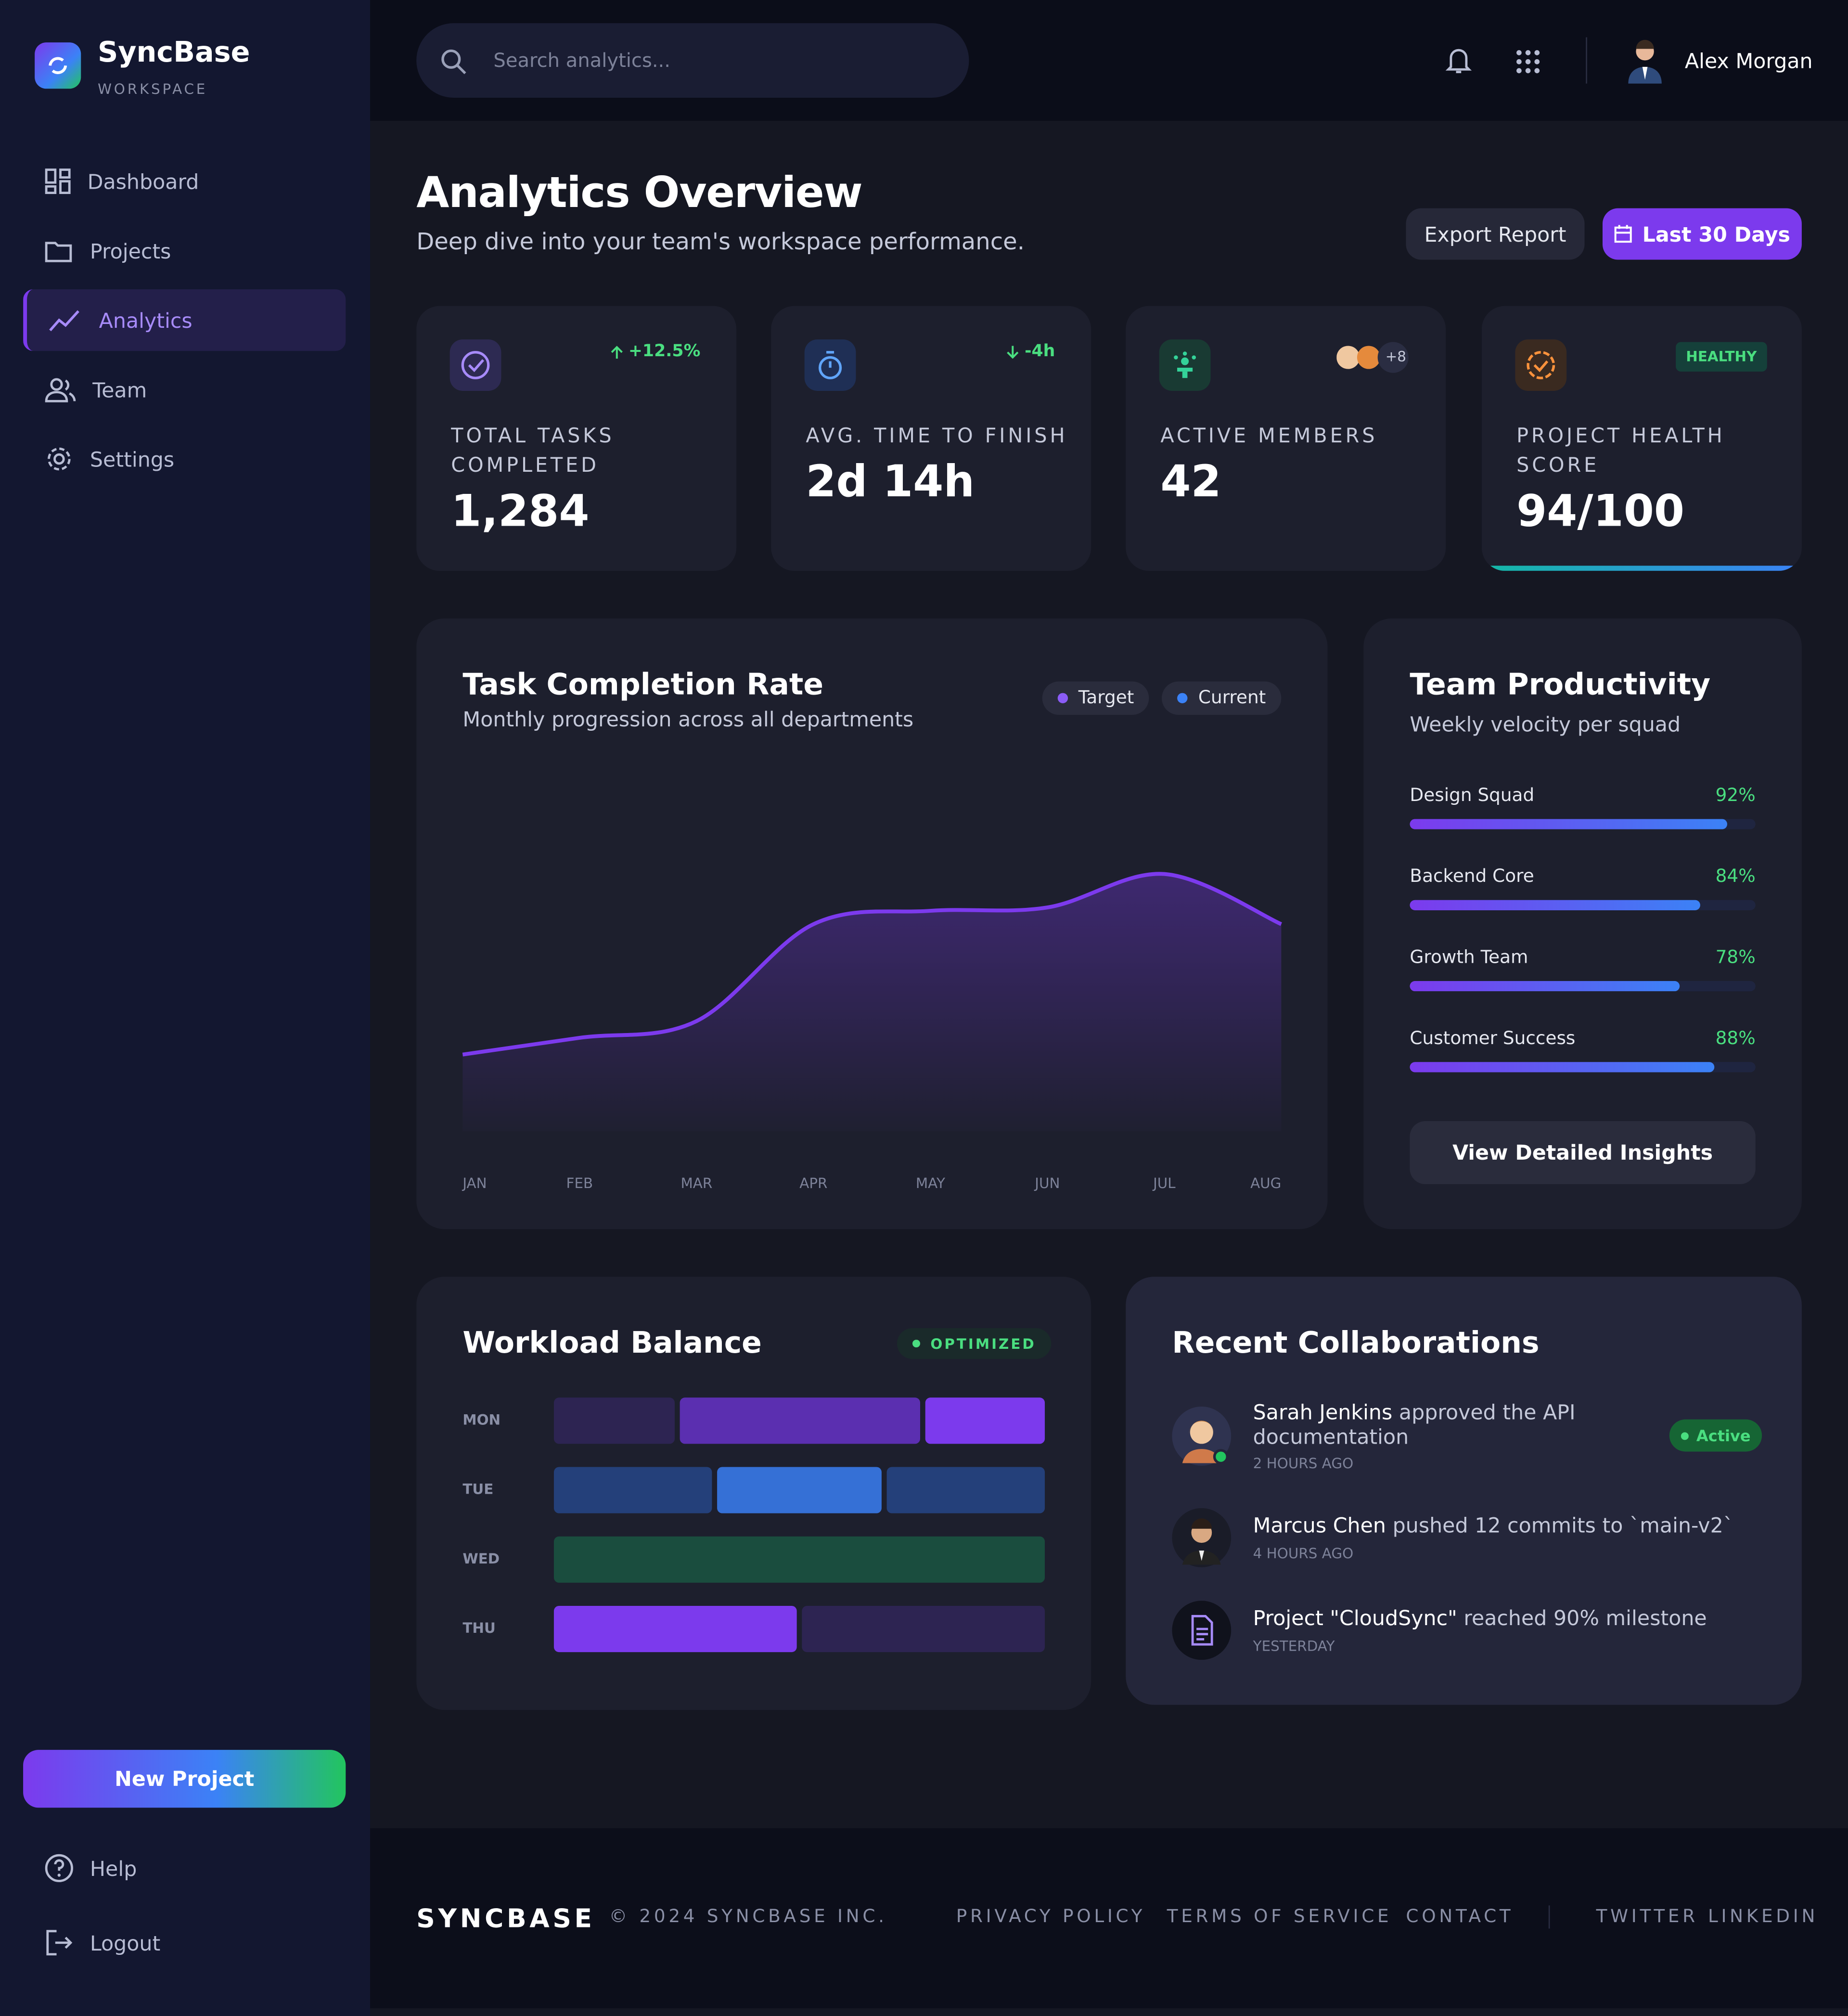  What do you see at coordinates (1620, 451) in the screenshot?
I see `stat-label: PROJECT HEALTH SCORE` at bounding box center [1620, 451].